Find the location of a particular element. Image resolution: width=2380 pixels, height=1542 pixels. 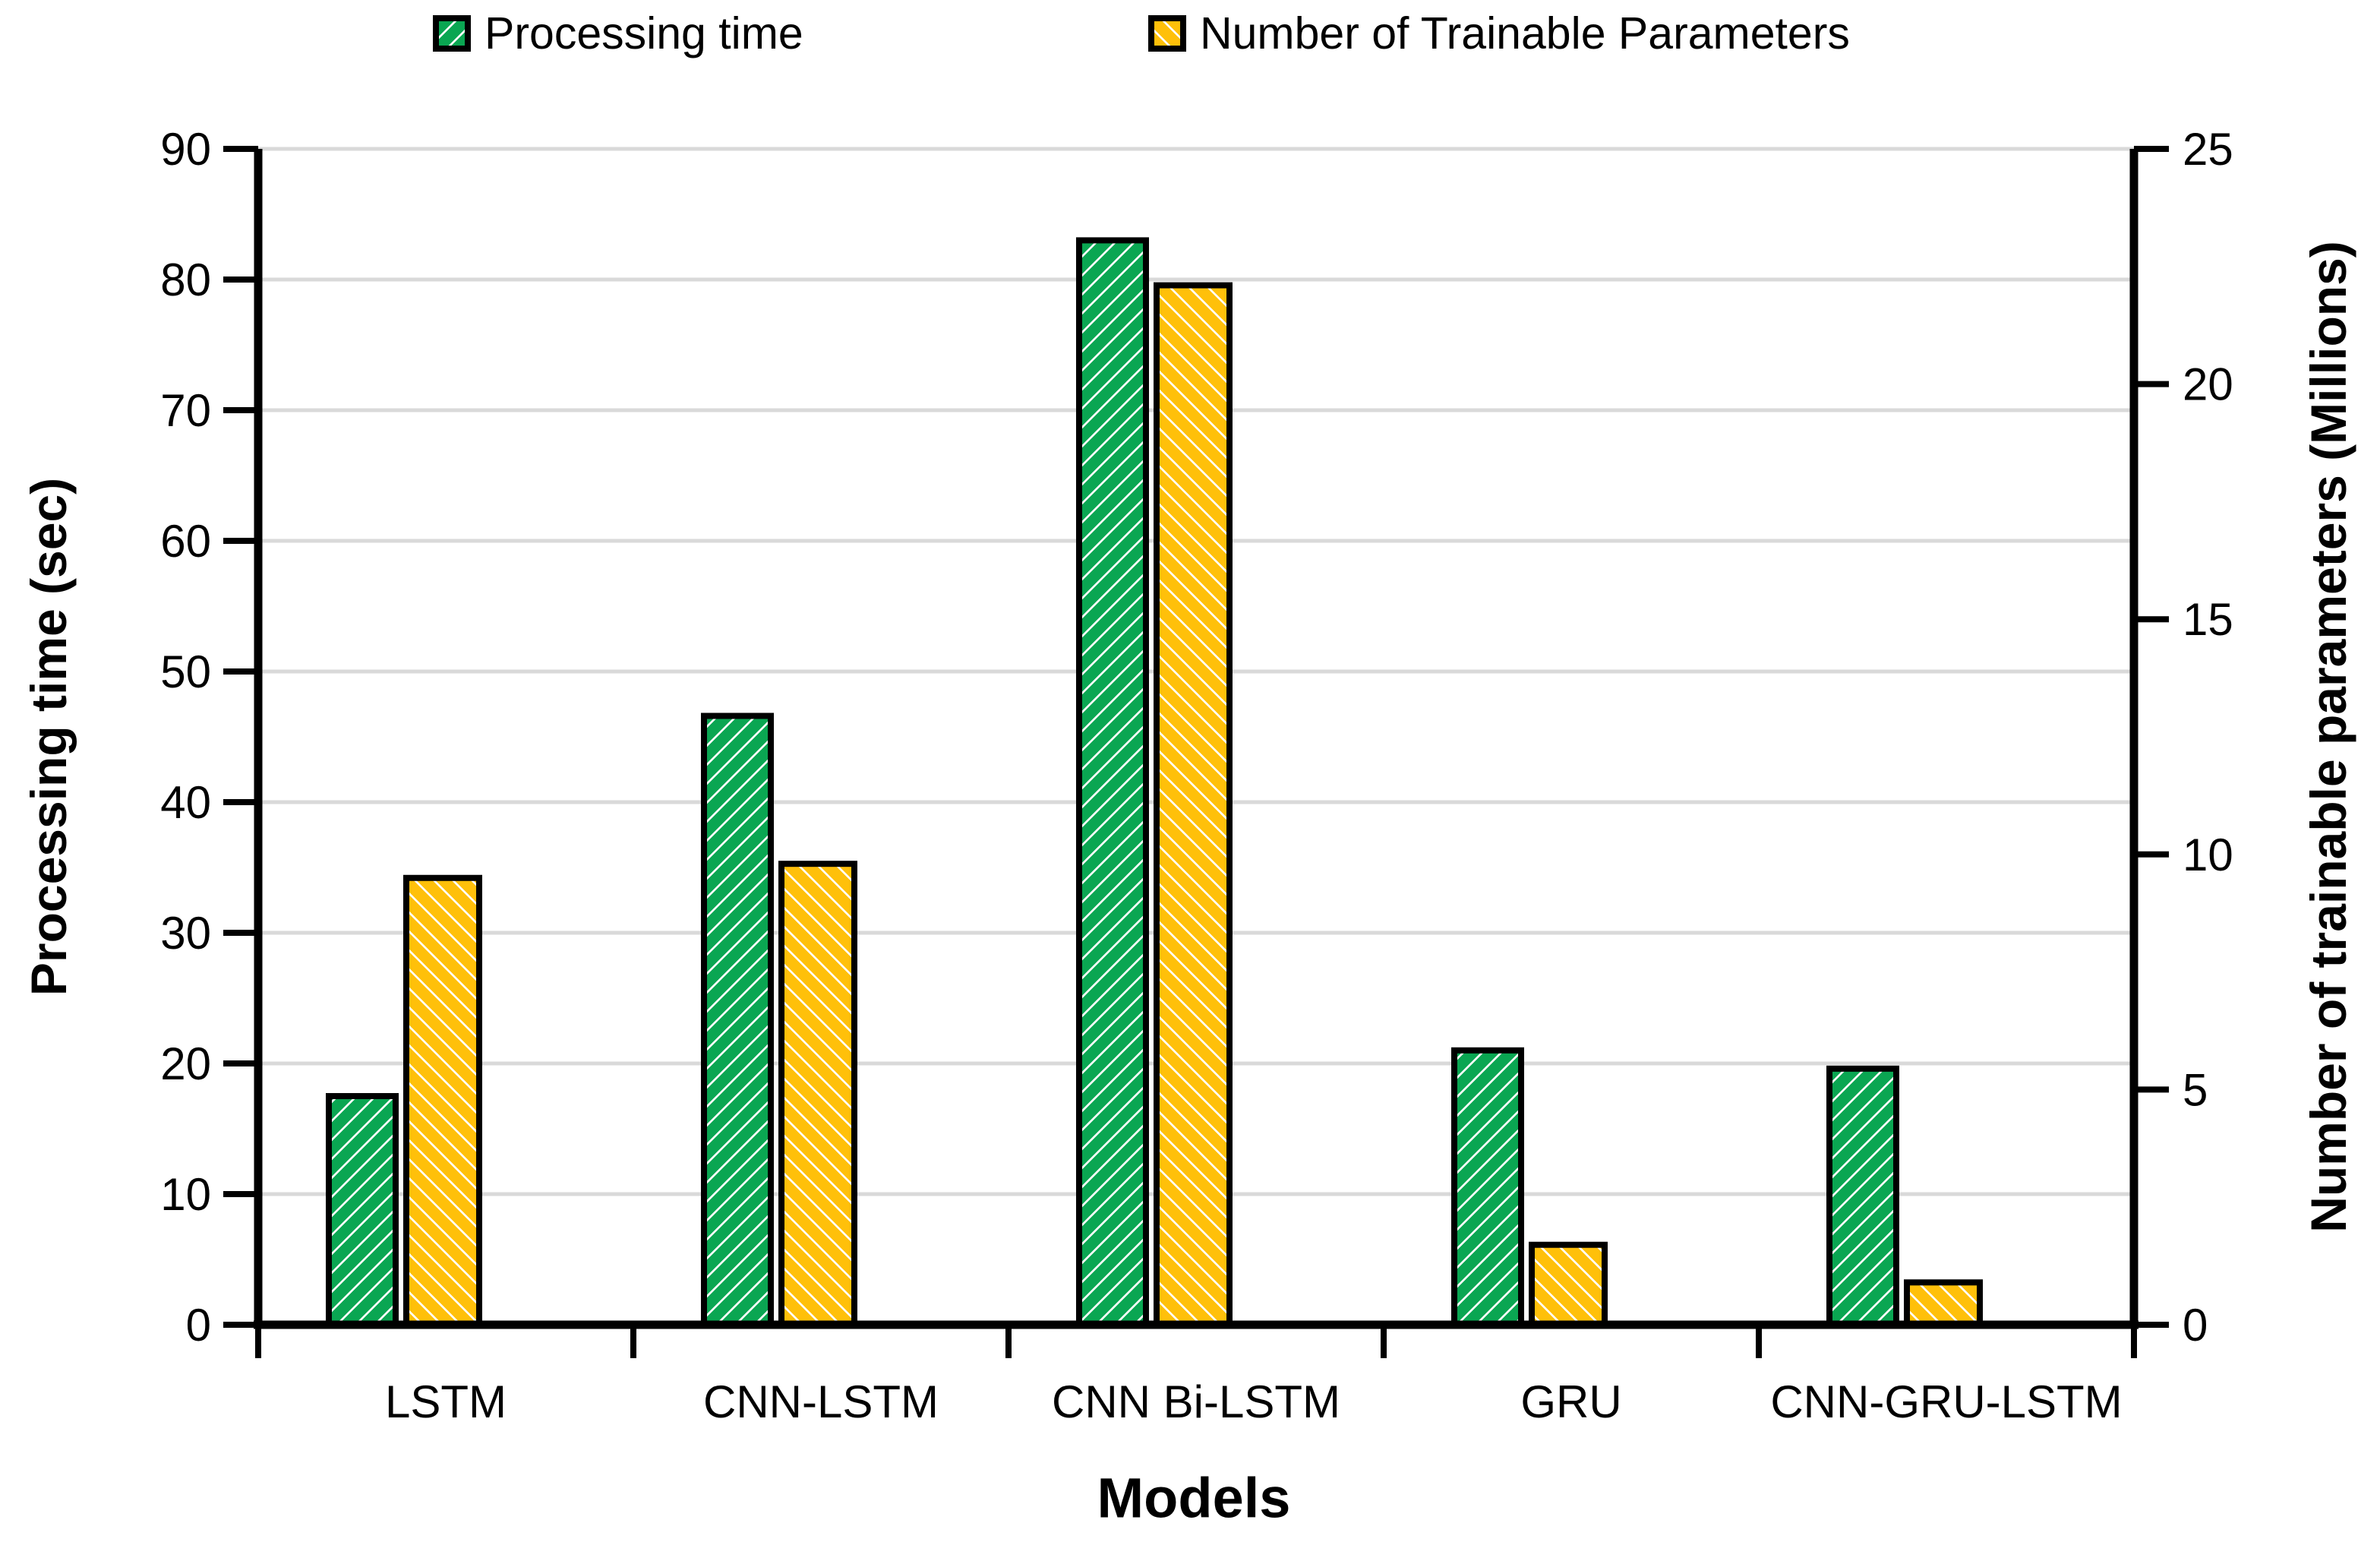

right-axis-tick-label: 20 is located at coordinates (2208, 384).